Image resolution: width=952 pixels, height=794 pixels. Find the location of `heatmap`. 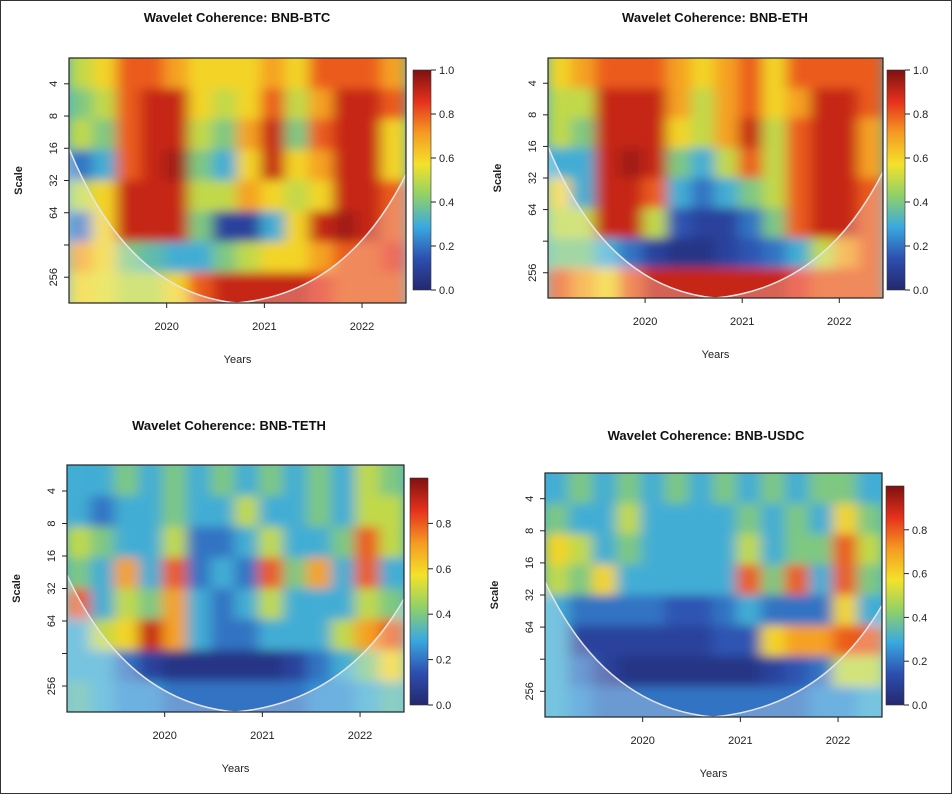

heatmap is located at coordinates (715, 178).